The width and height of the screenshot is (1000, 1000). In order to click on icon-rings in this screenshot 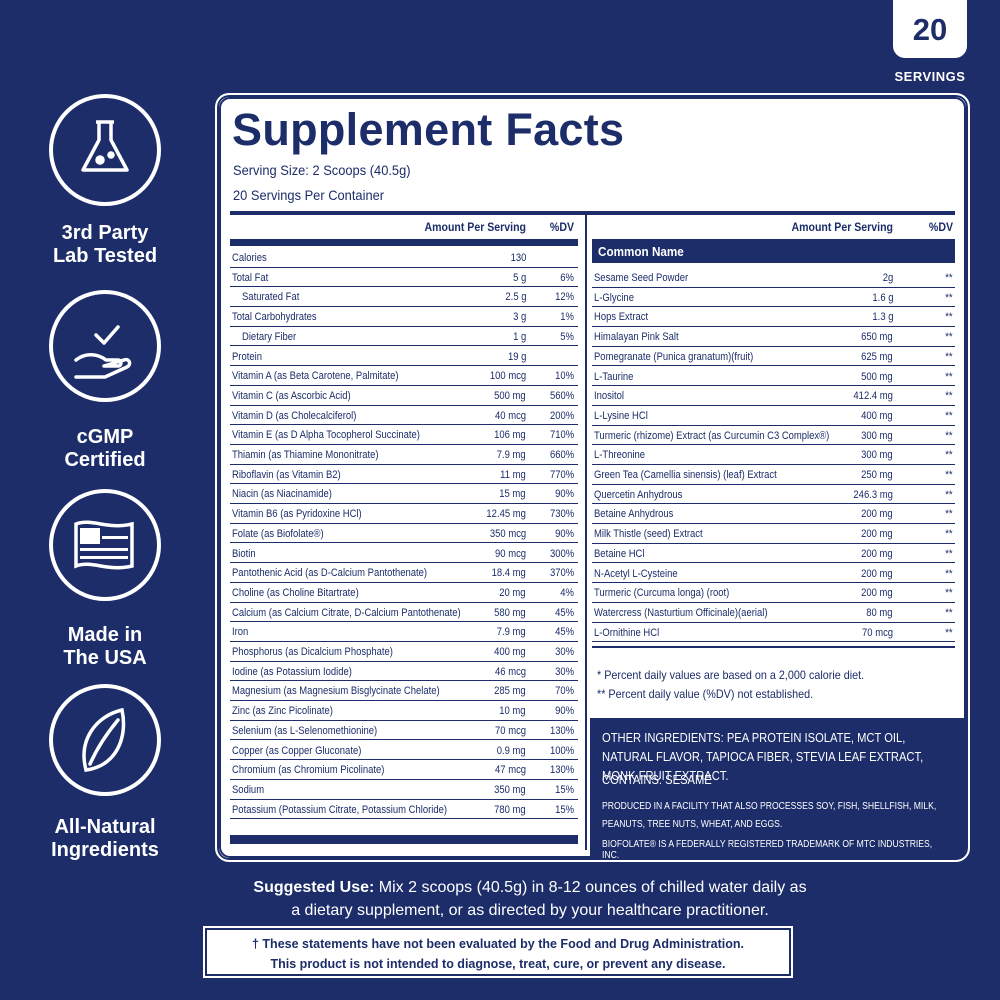, I will do `click(105, 445)`.